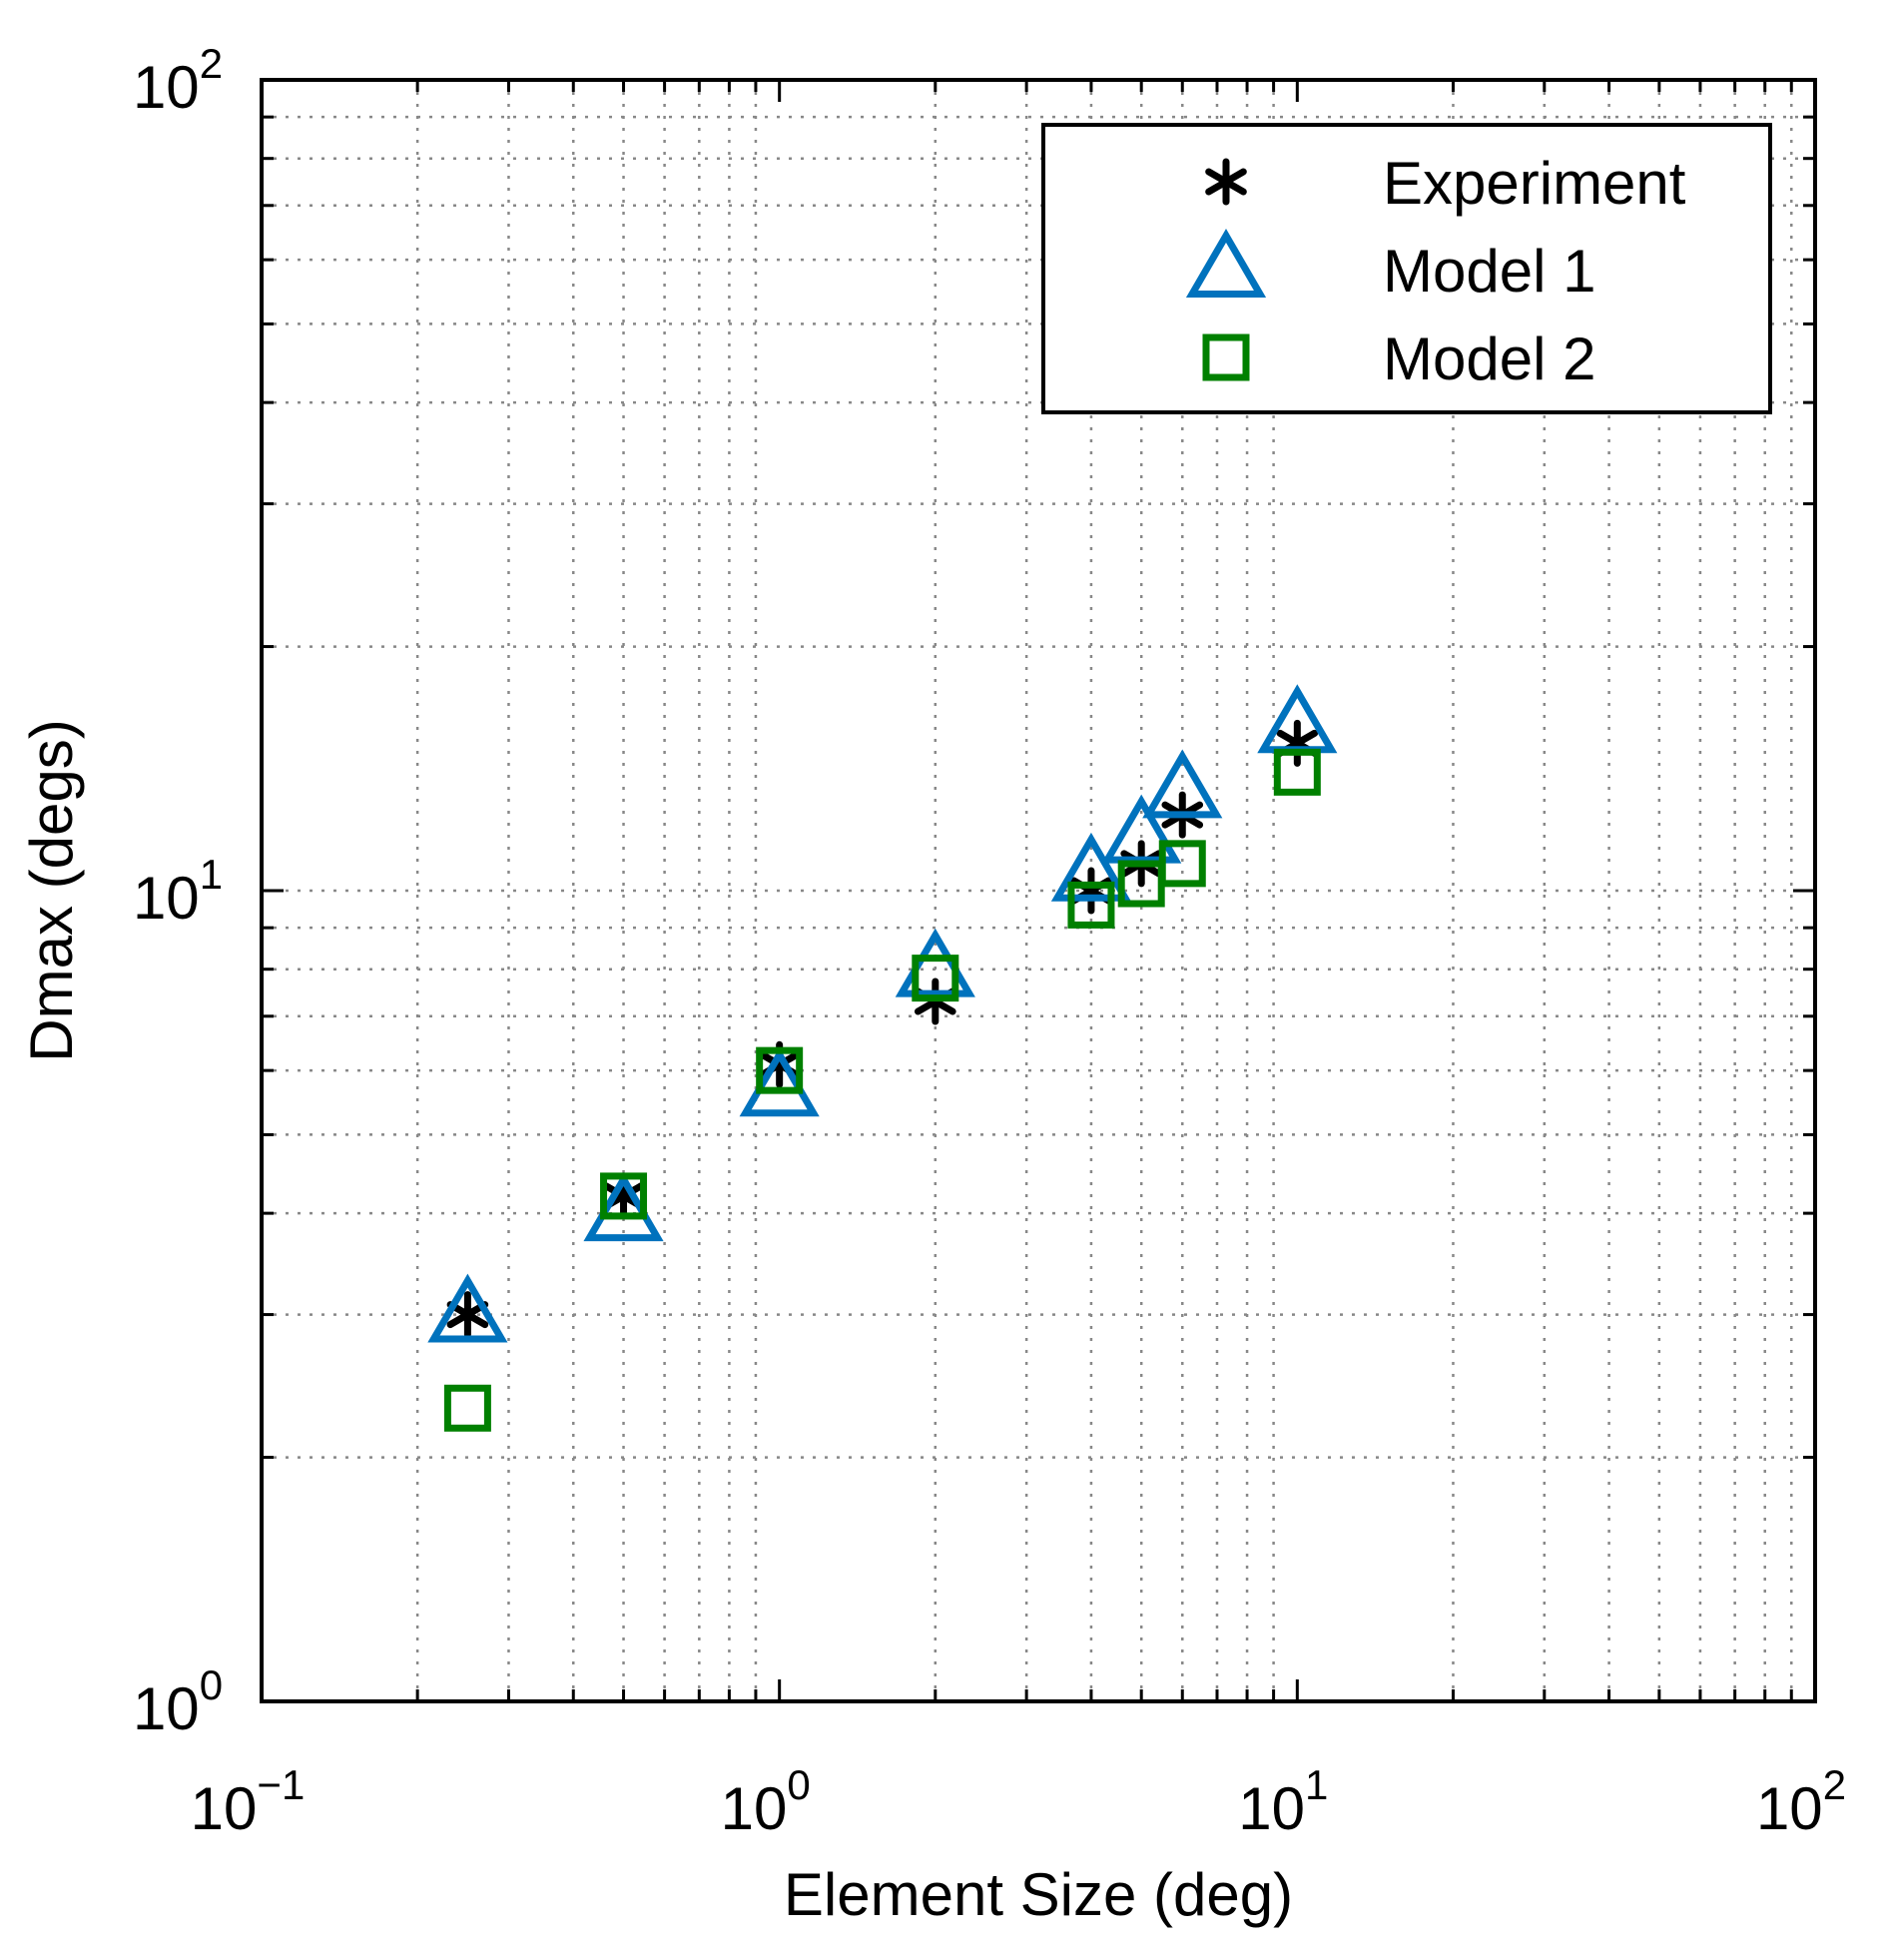  Describe the element at coordinates (1534, 183) in the screenshot. I see `legend-label: Experiment` at that location.